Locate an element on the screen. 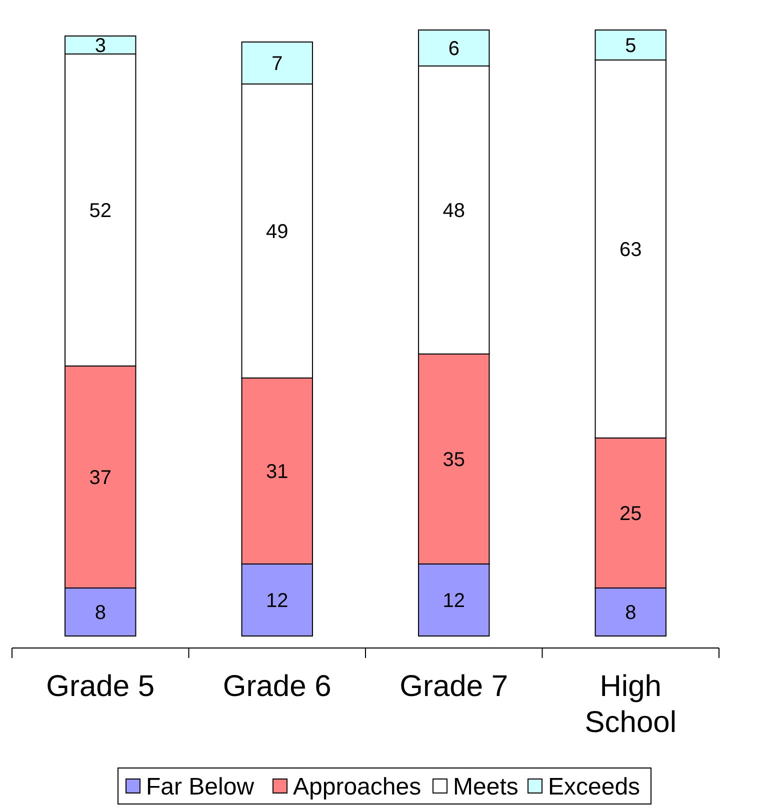  legend-label: Far Below is located at coordinates (200, 786).